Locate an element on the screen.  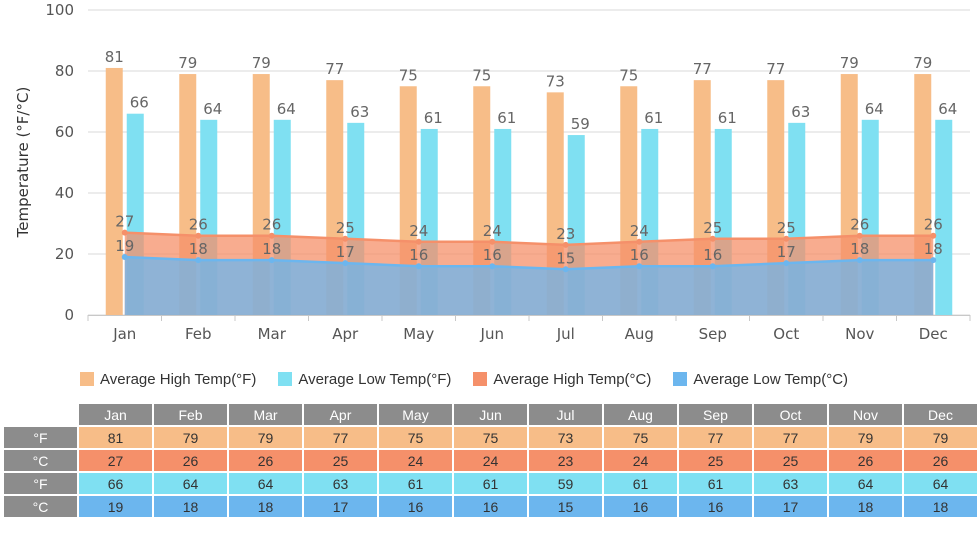
x-tick-label: Nov is located at coordinates (859, 334).